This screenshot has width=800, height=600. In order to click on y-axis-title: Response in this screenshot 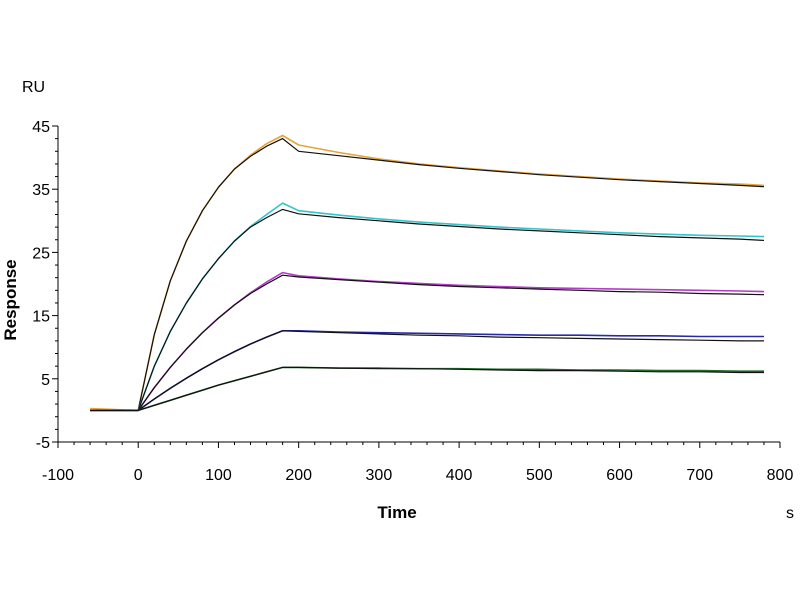, I will do `click(10, 299)`.